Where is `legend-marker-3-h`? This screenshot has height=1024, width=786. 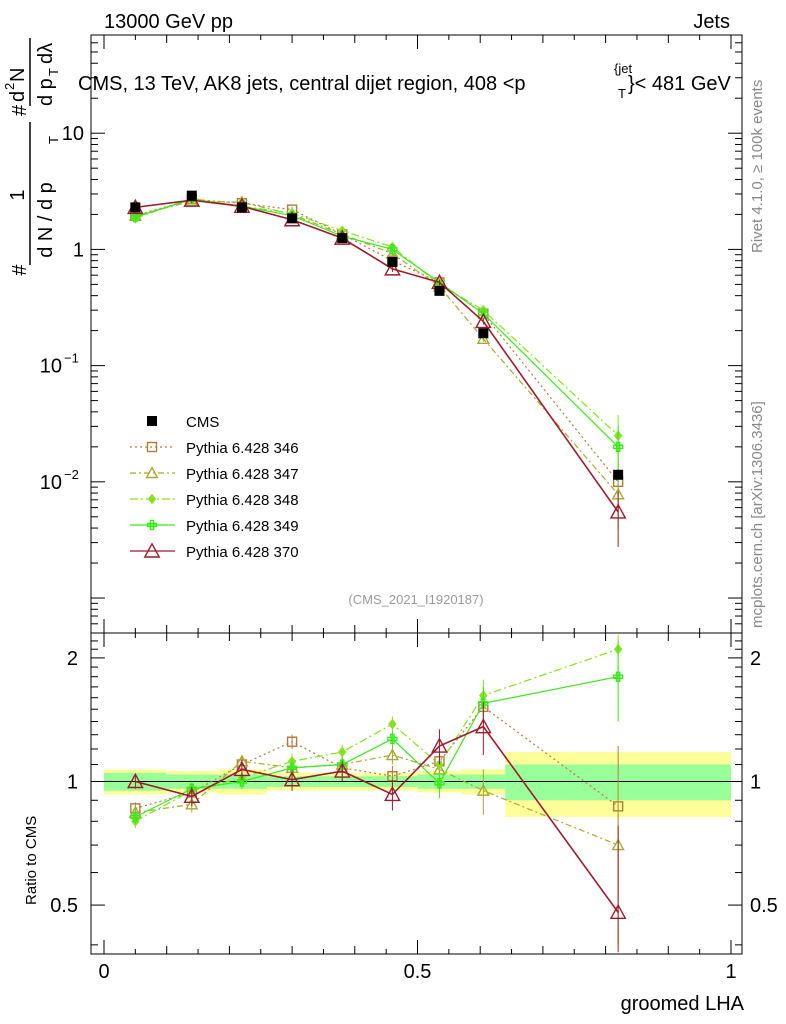
legend-marker-3-h is located at coordinates (152, 525).